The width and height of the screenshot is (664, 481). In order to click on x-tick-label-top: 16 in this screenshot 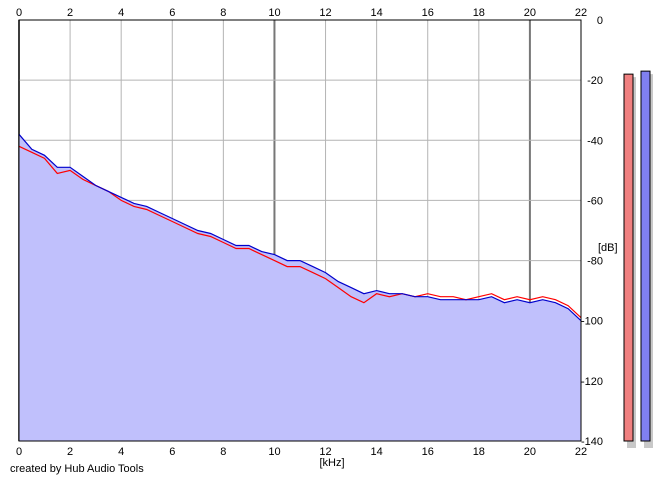, I will do `click(428, 13)`.